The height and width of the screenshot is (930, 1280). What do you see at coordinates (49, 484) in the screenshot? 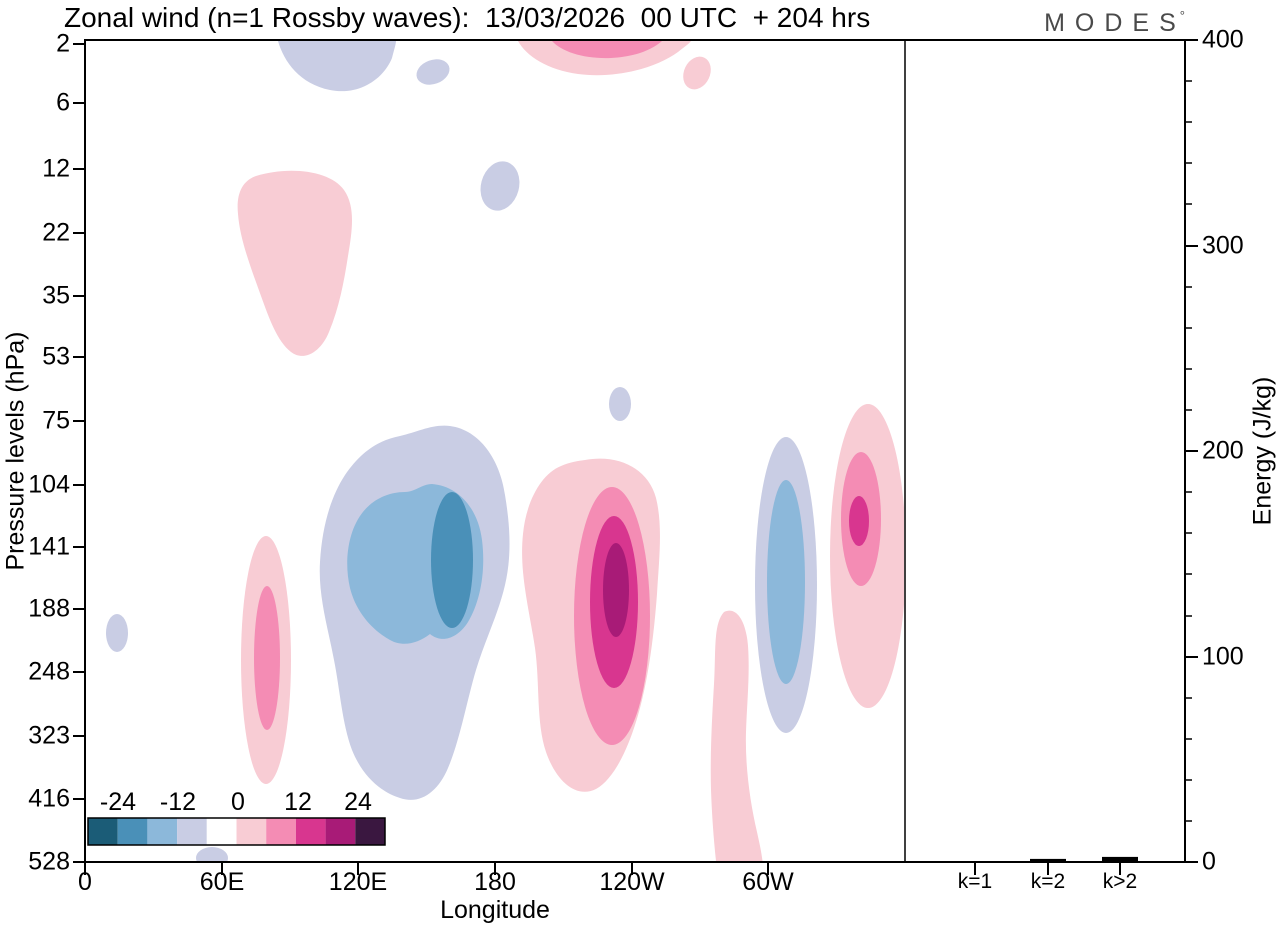
I see `pressure-tick-label: 104` at bounding box center [49, 484].